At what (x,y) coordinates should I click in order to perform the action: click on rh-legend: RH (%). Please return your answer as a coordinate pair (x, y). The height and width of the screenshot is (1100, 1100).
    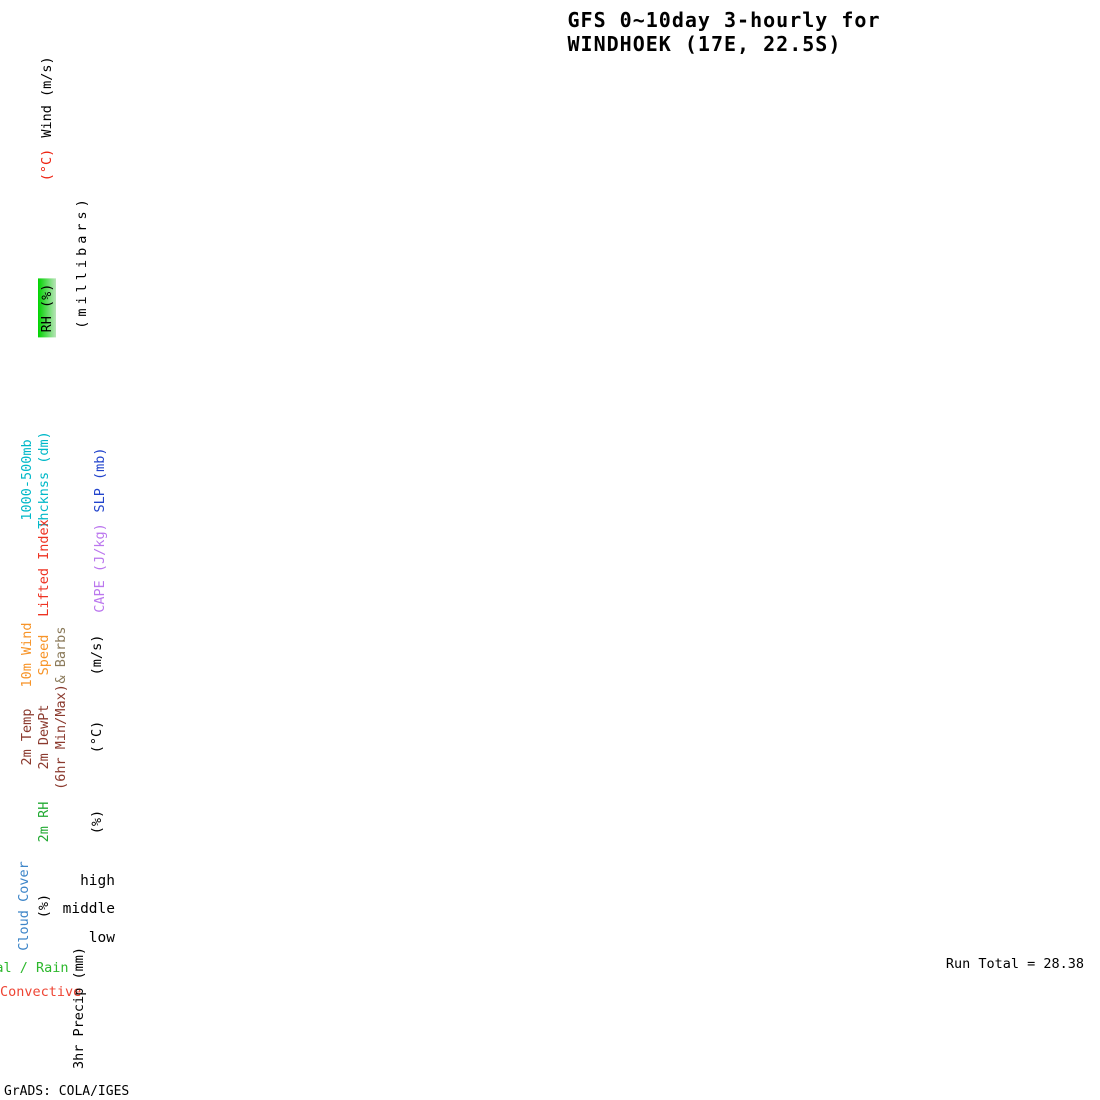
    Looking at the image, I should click on (47, 308).